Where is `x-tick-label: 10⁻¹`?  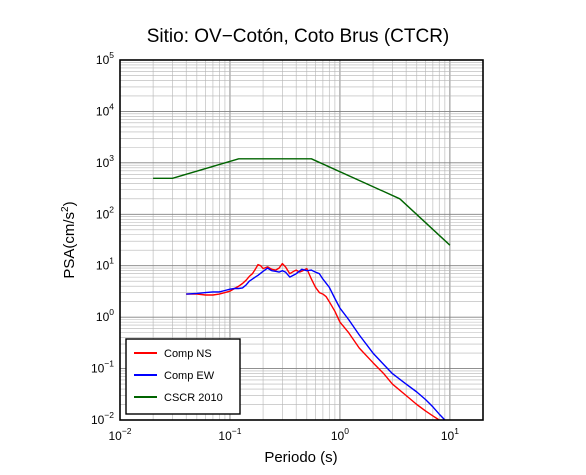
x-tick-label: 10⁻¹ is located at coordinates (229, 434).